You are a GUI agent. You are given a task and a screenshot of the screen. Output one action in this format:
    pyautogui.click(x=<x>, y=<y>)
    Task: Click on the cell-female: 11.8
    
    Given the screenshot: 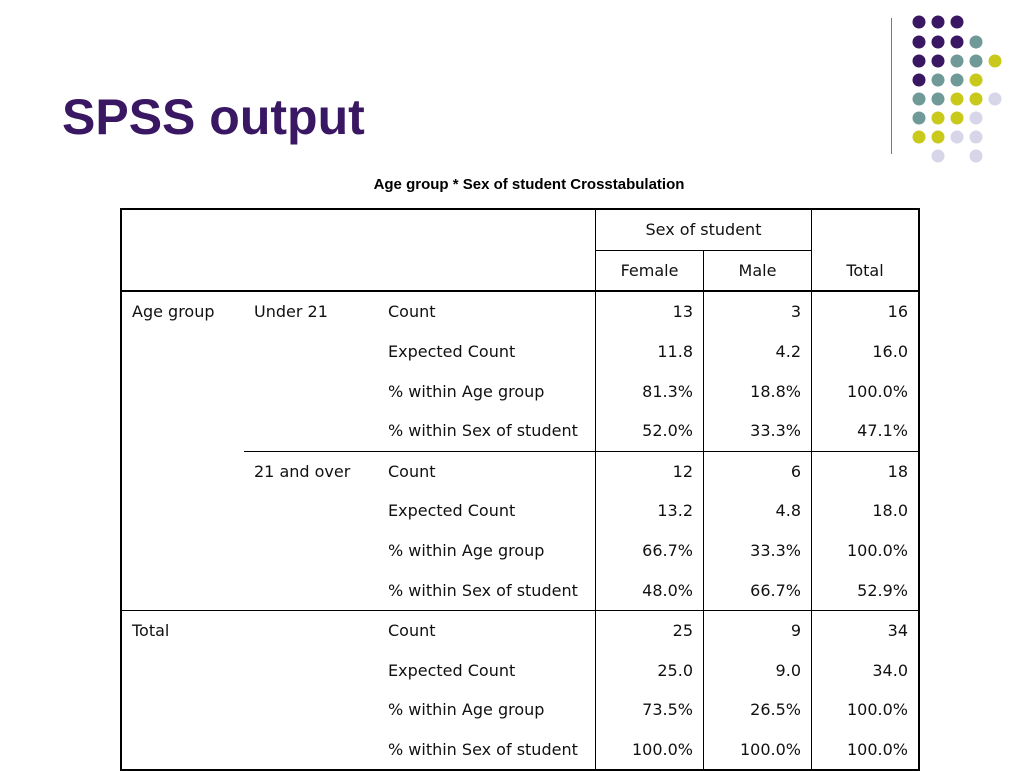 What is the action you would take?
    pyautogui.click(x=649, y=351)
    